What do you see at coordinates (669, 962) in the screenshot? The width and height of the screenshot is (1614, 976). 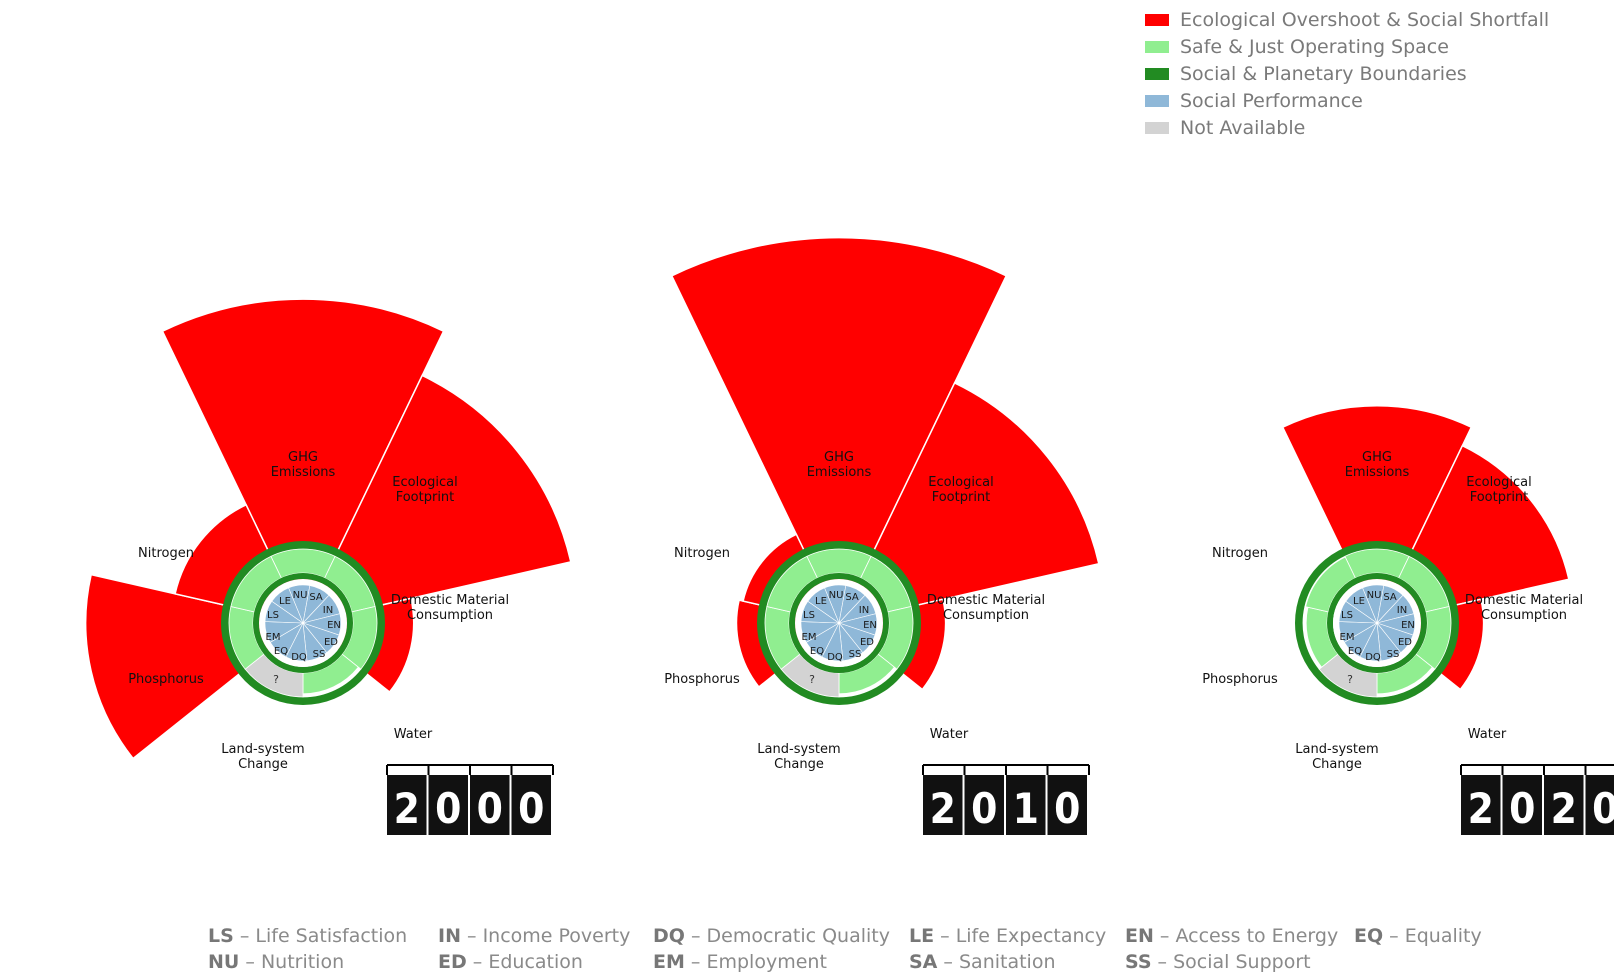 I see `abbr-code: EM` at bounding box center [669, 962].